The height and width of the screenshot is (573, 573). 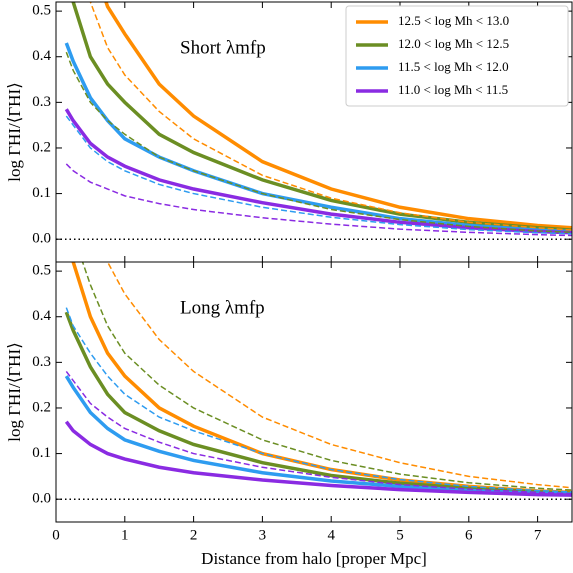 I want to click on legend-box, so click(x=457, y=56).